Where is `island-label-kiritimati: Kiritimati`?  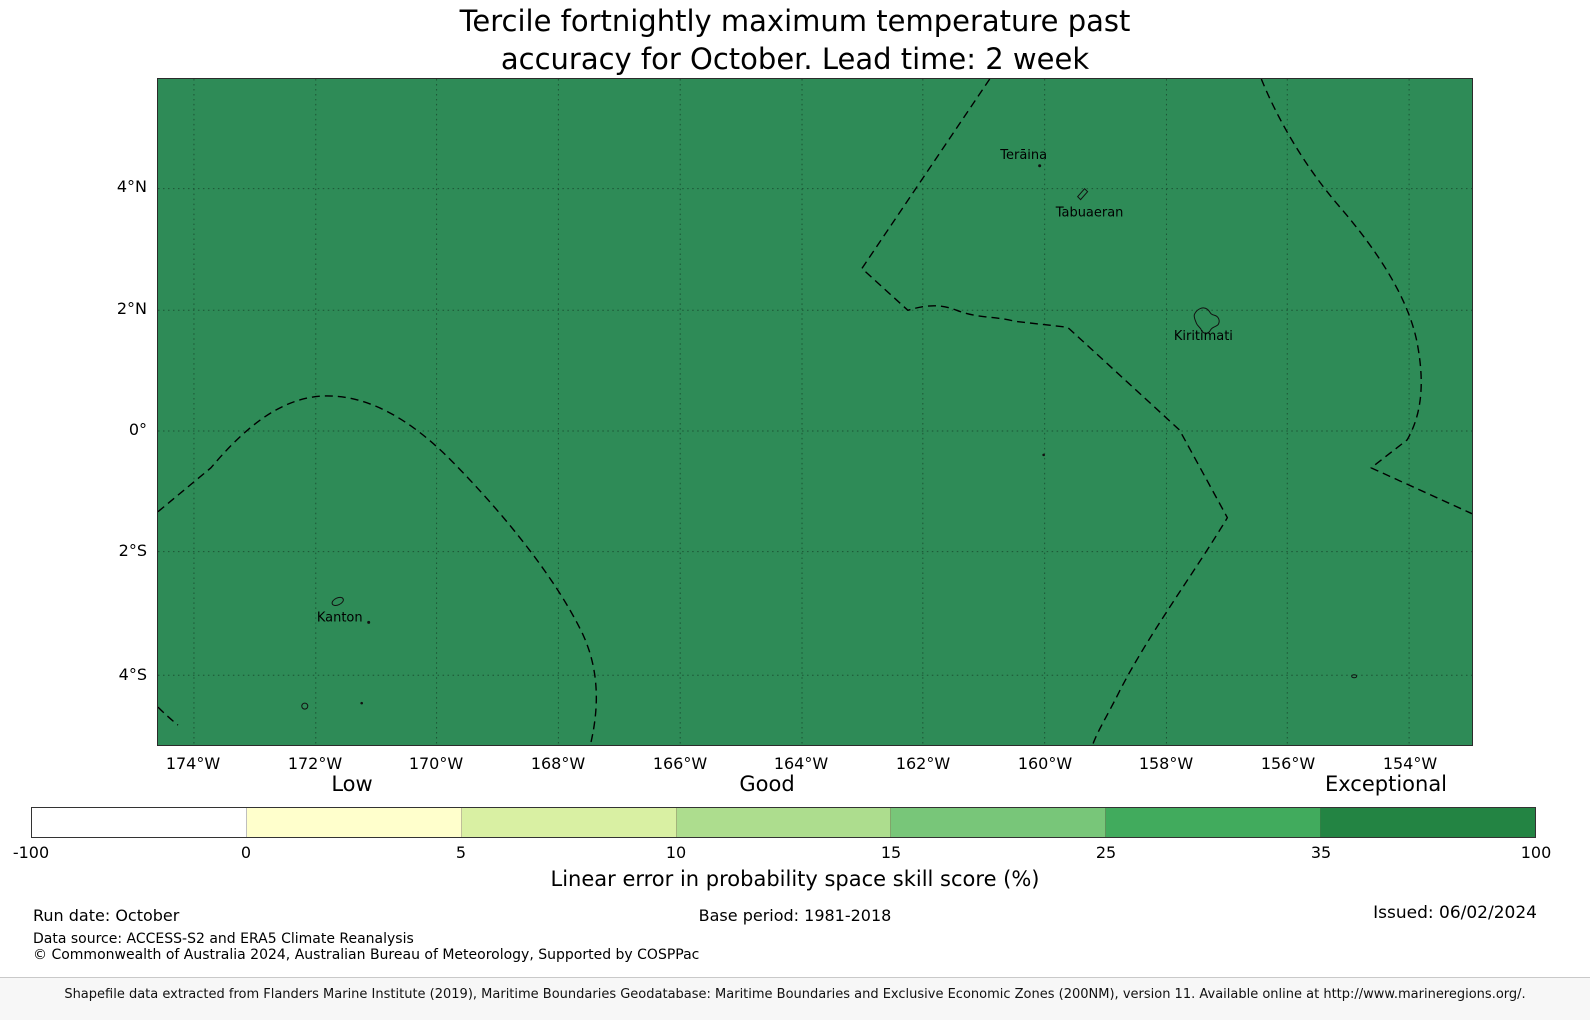 island-label-kiritimati: Kiritimati is located at coordinates (1203, 336).